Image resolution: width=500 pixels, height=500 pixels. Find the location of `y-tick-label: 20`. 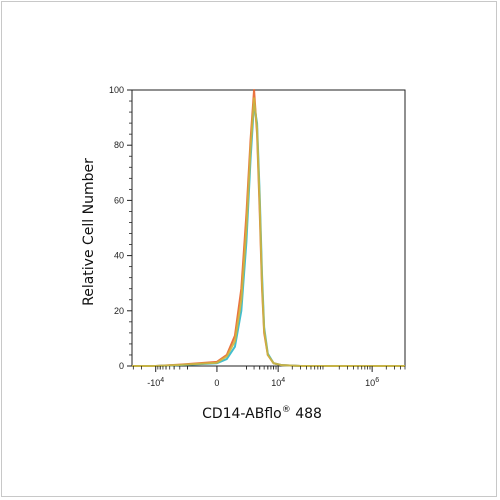

y-tick-label: 20 is located at coordinates (119, 311).